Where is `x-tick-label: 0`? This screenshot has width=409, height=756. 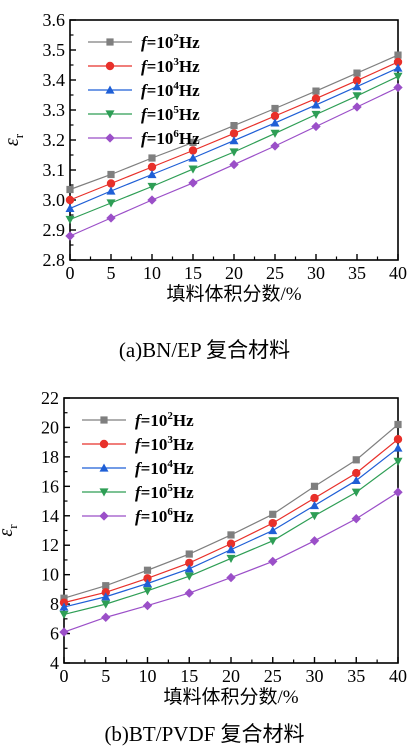
x-tick-label: 0 is located at coordinates (70, 273).